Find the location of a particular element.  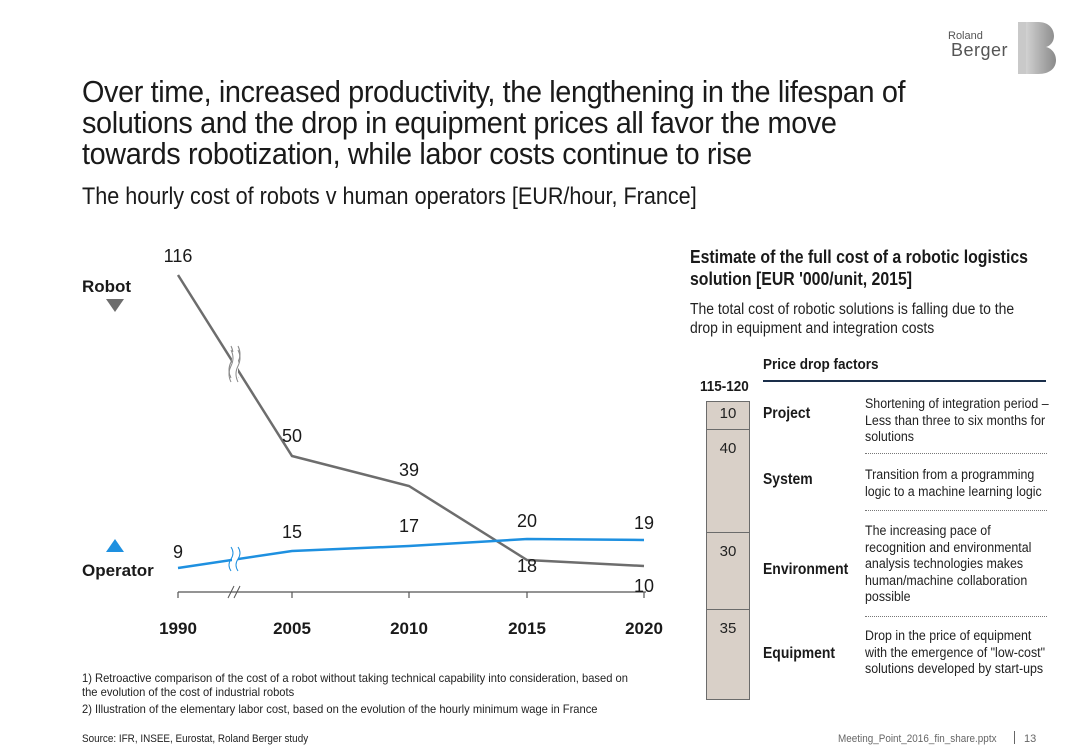

stack-segment-equipment: 35 is located at coordinates (728, 654).